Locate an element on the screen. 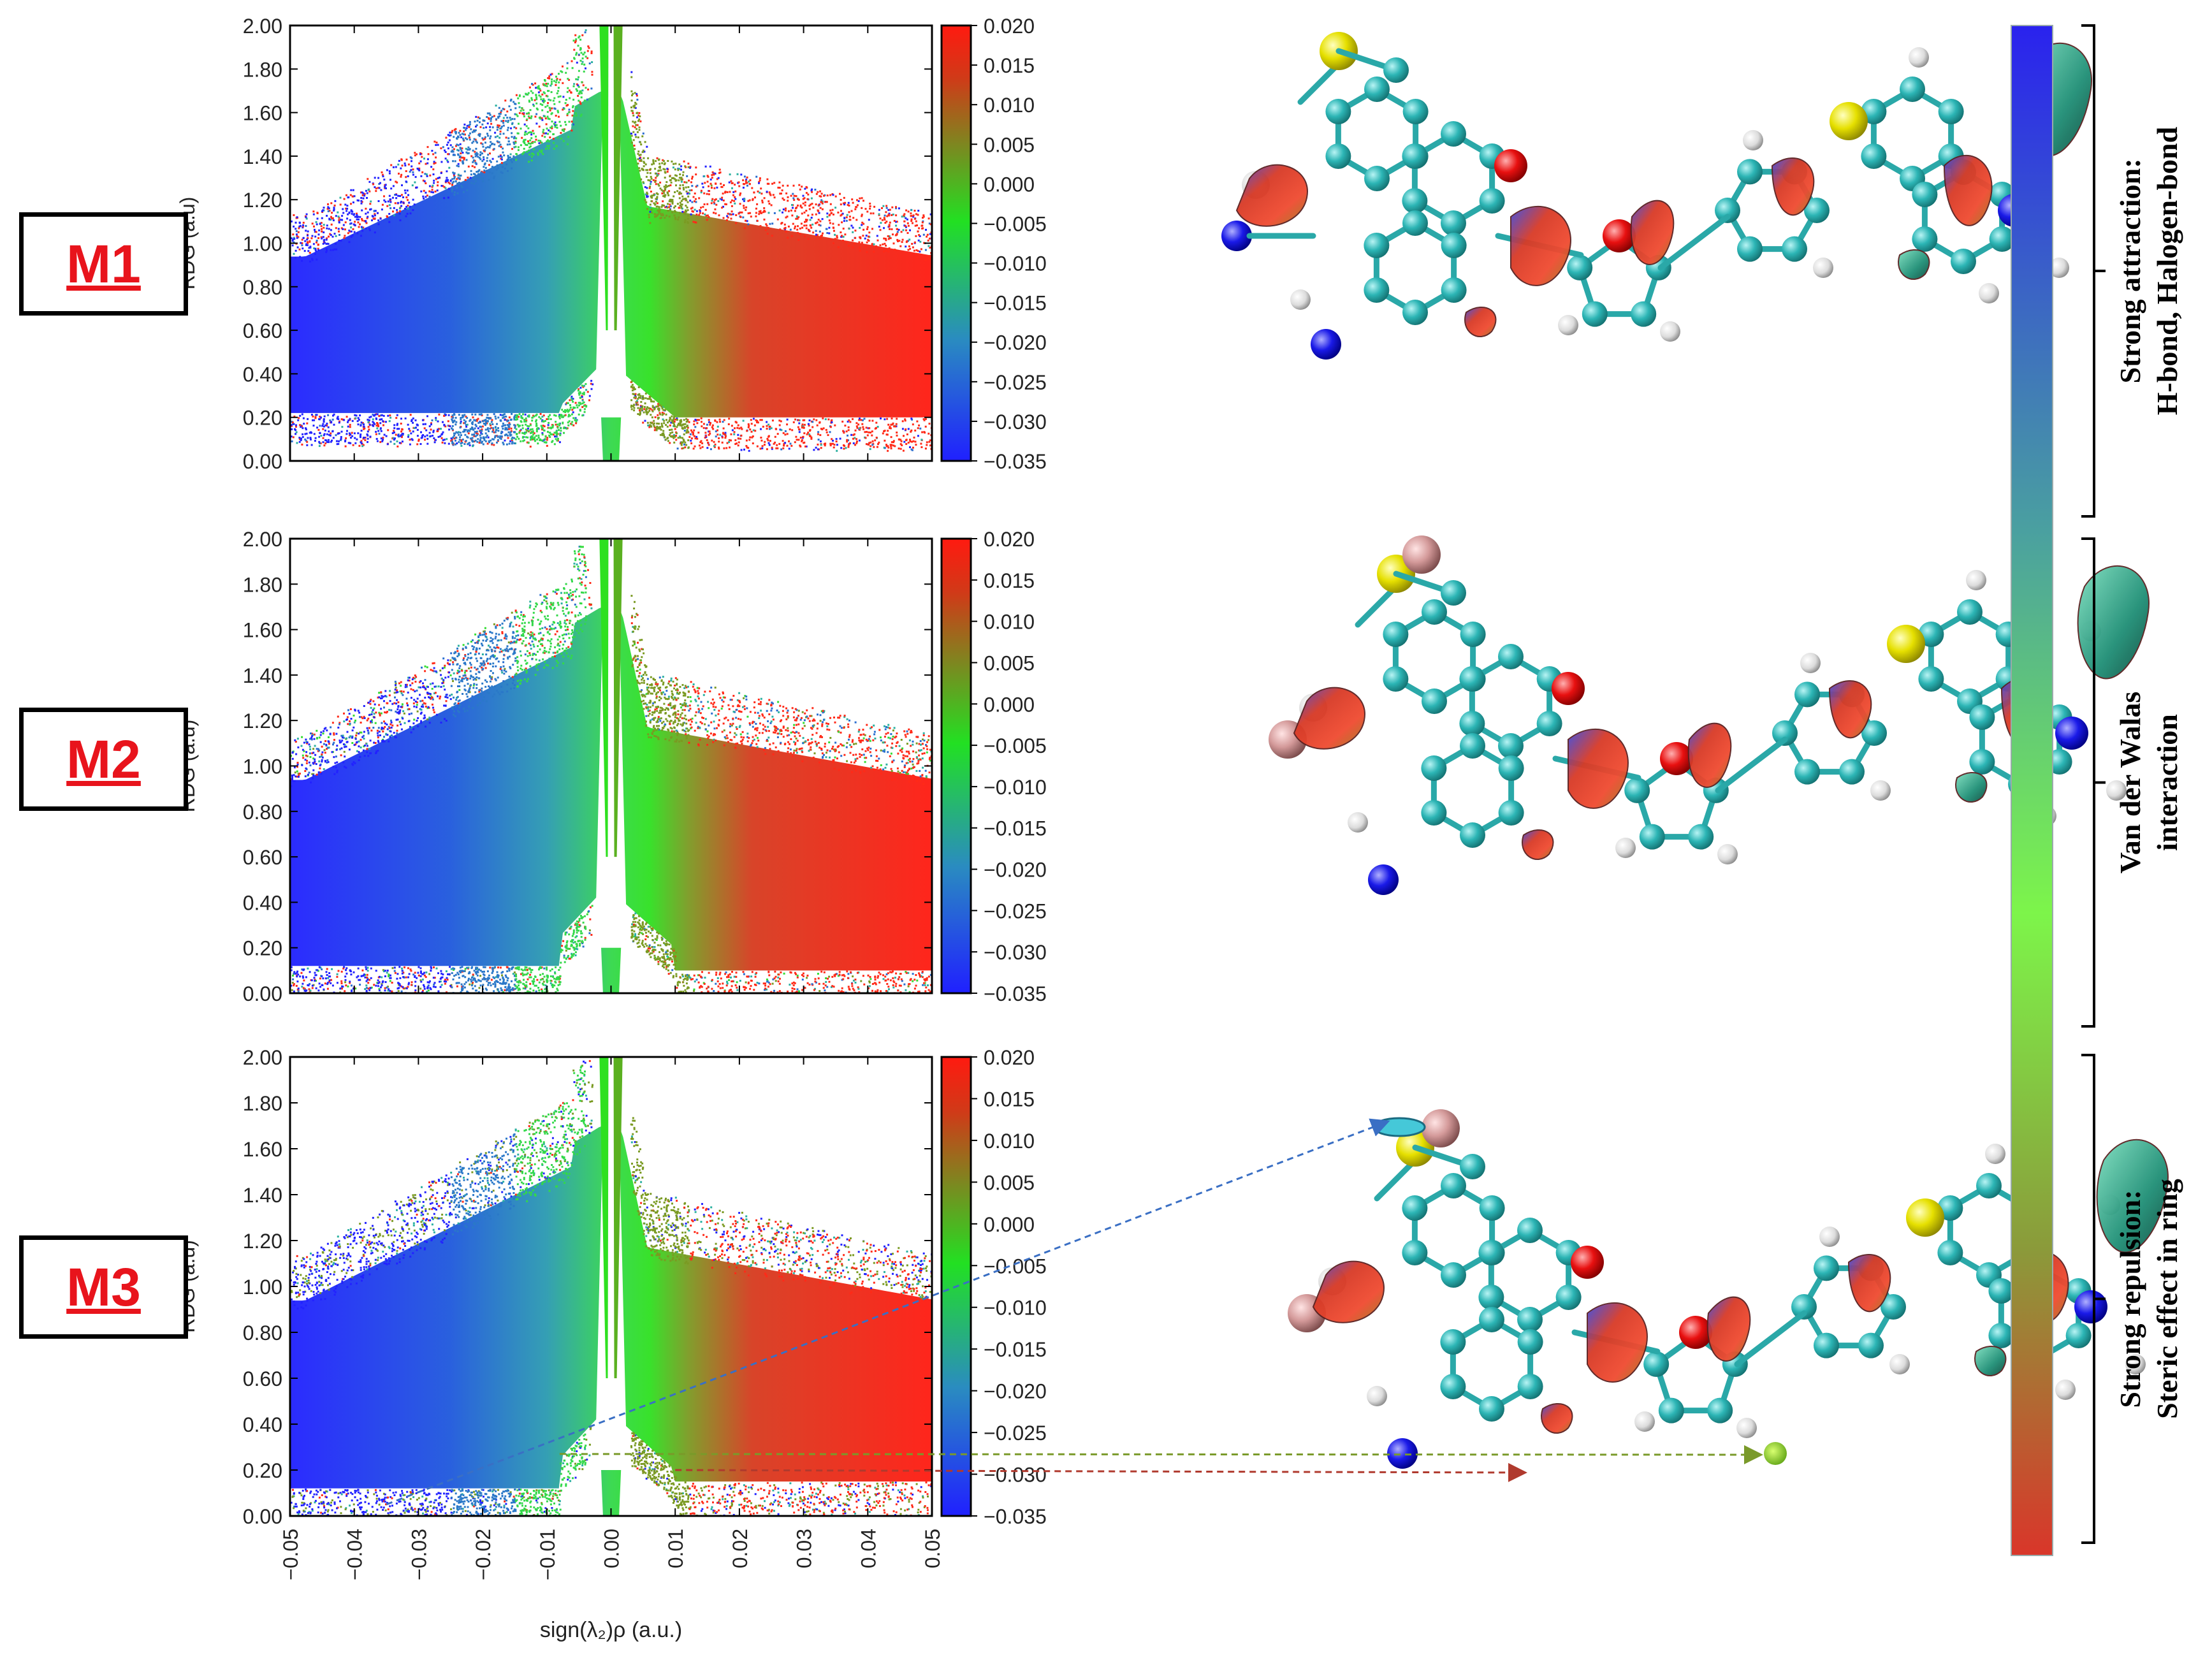  colorbar-tick-label: 0.020 is located at coordinates (1009, 1057).